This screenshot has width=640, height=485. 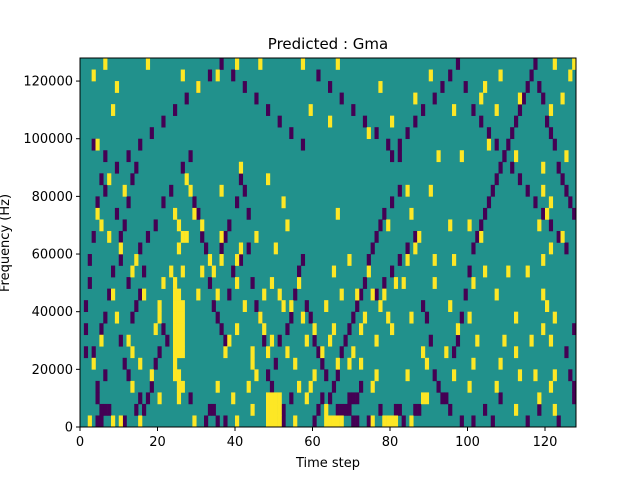 I want to click on y-axis-ticks: 0 20000 40000 60000 80000 100000 120000, so click(x=51, y=255).